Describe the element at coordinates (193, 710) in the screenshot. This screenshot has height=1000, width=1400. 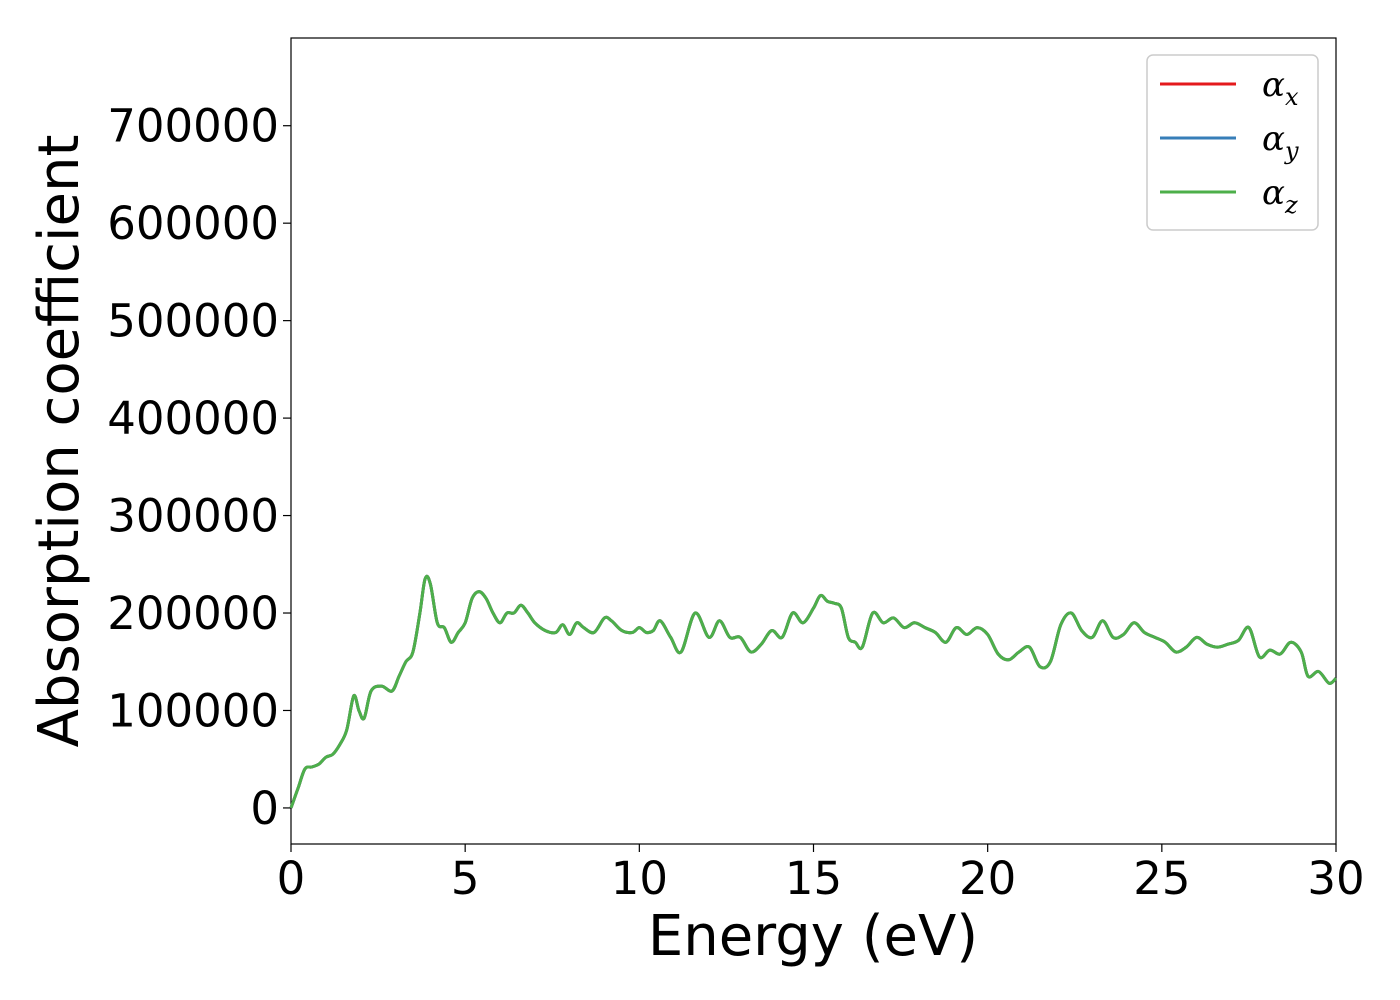
I see `y-tick-label: 100000` at that location.